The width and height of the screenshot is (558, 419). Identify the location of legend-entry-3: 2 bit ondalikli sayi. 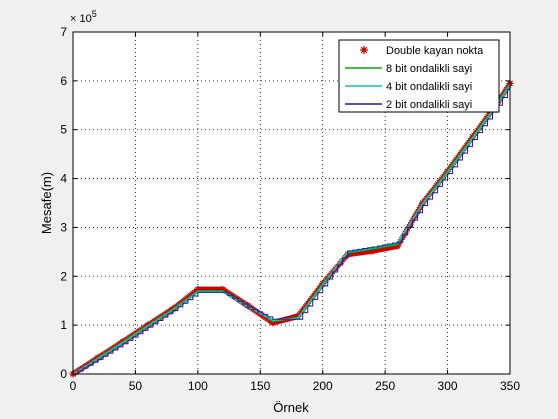
(408, 105).